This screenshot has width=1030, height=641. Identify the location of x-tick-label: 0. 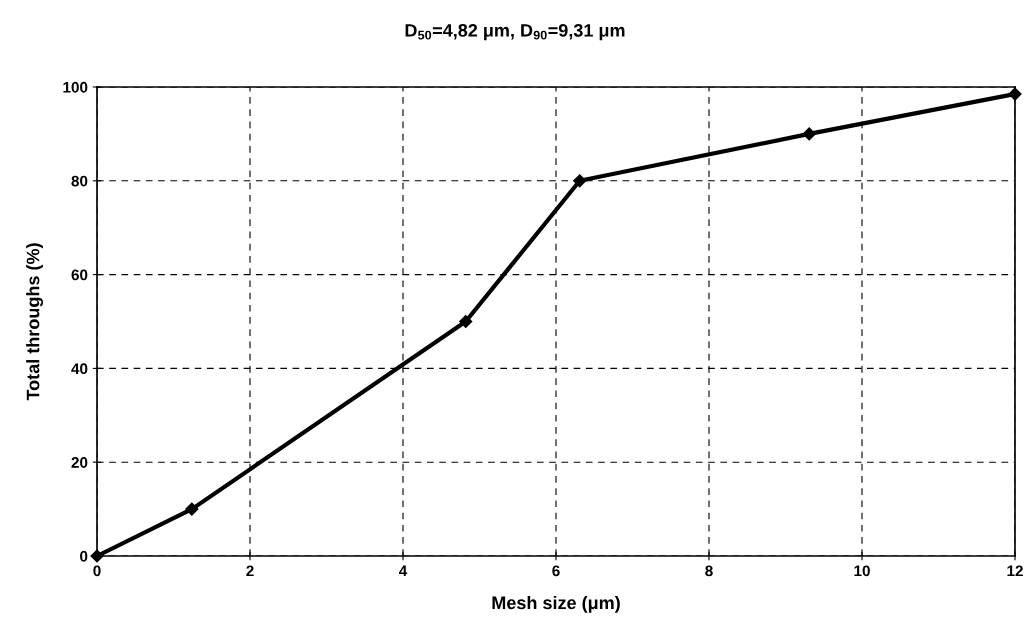
(97, 571).